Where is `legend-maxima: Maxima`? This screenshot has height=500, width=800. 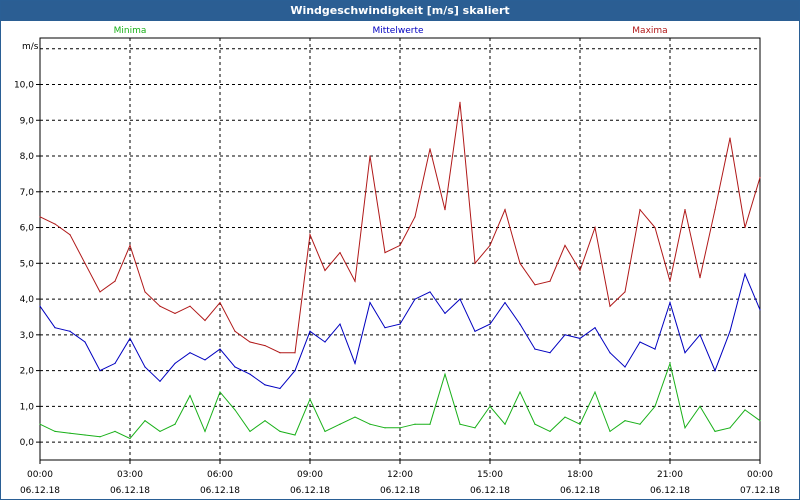 legend-maxima: Maxima is located at coordinates (649, 31).